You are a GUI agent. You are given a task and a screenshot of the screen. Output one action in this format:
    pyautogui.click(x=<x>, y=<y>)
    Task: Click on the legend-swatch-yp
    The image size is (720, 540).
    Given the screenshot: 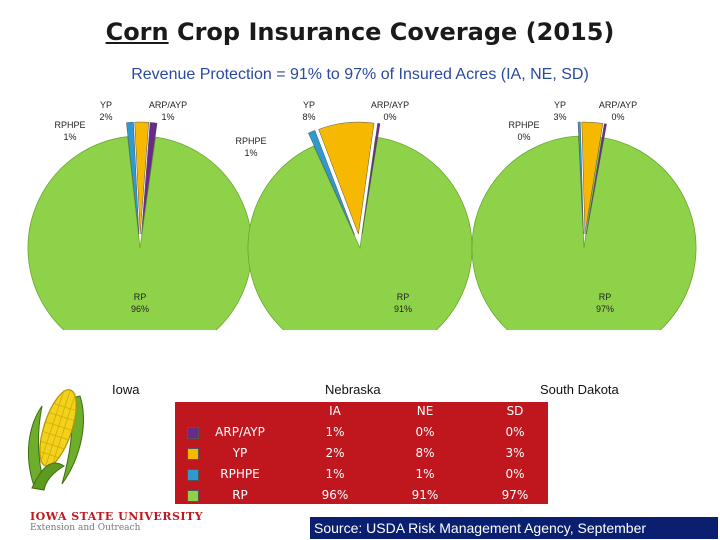 What is the action you would take?
    pyautogui.click(x=193, y=454)
    